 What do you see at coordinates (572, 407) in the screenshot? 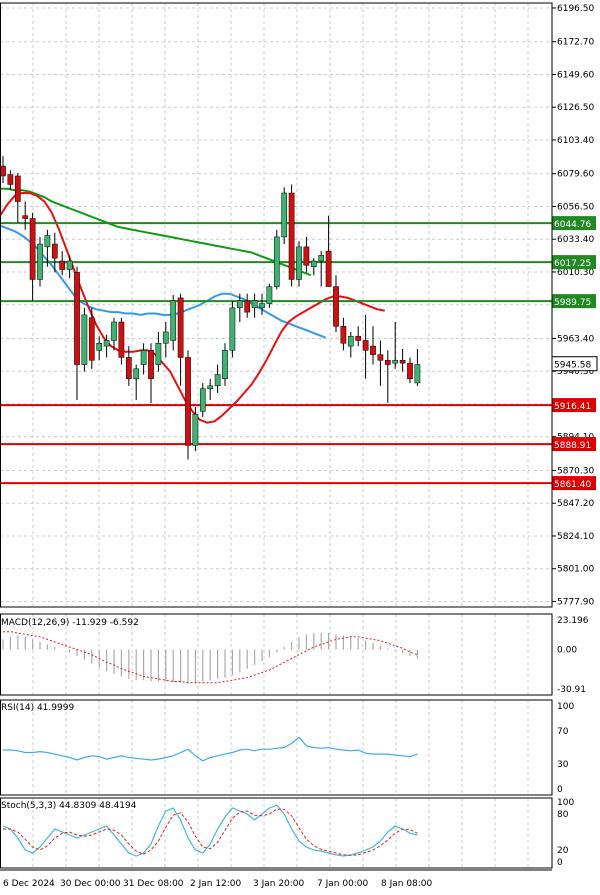
I see `support-level-label: 5916.41` at bounding box center [572, 407].